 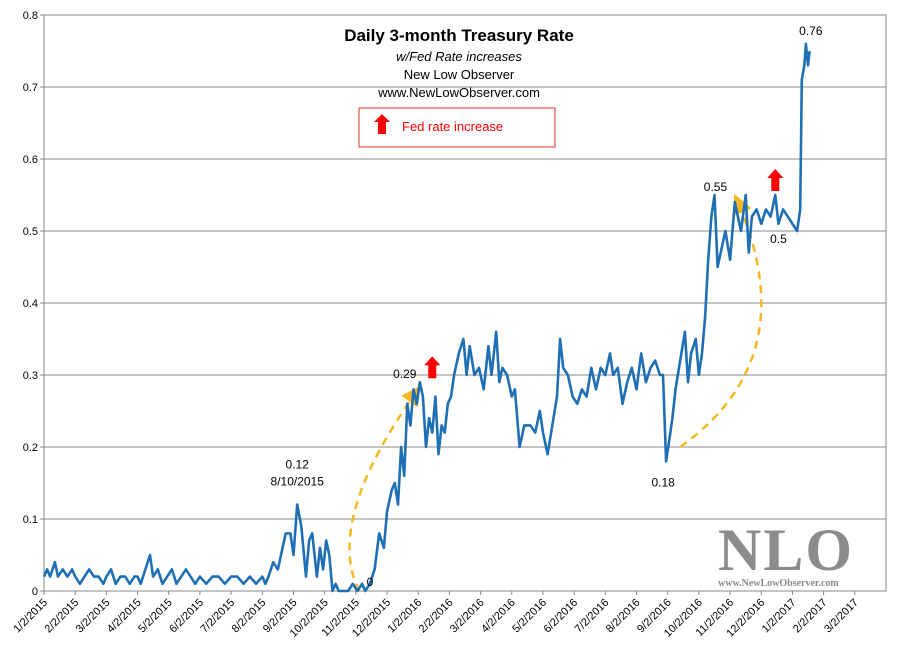 What do you see at coordinates (30, 304) in the screenshot?
I see `y-tick-label: 0.4` at bounding box center [30, 304].